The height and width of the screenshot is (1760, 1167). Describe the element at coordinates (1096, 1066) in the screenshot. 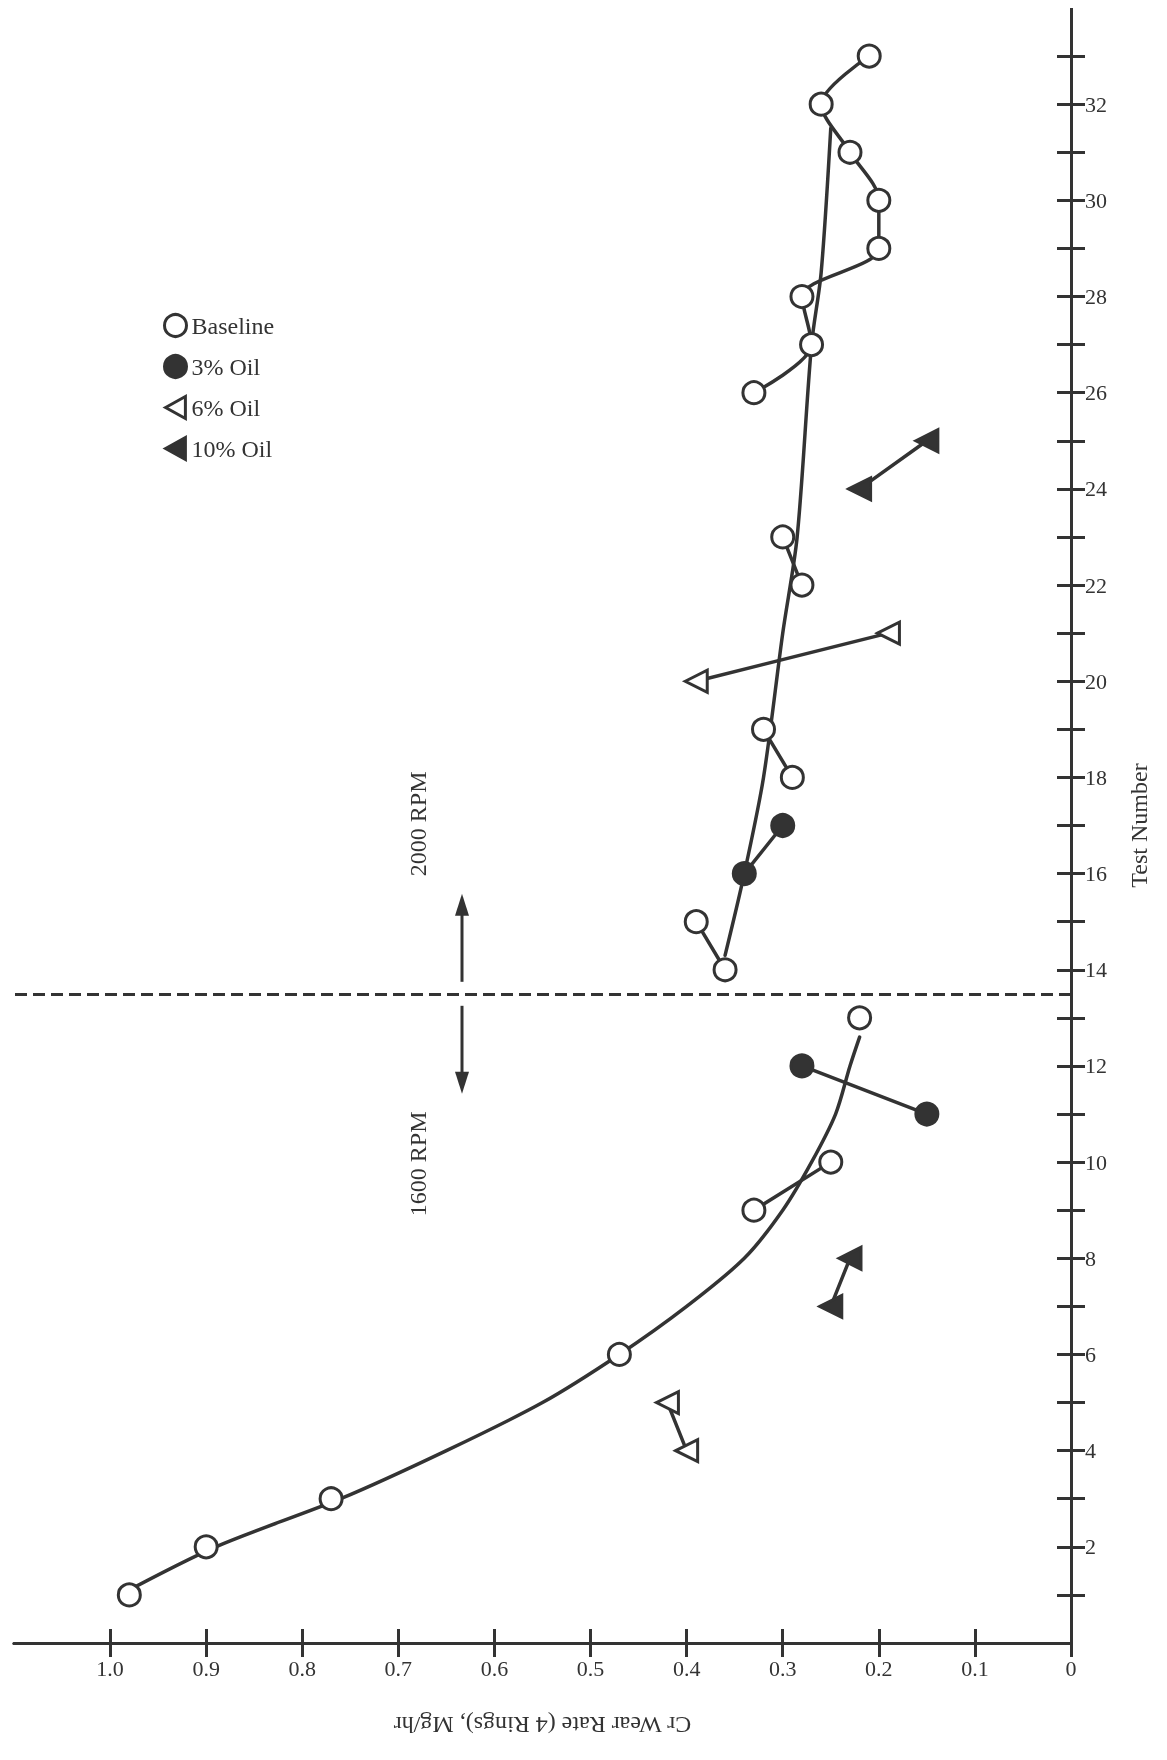

I see `y-tick-label: 12` at that location.